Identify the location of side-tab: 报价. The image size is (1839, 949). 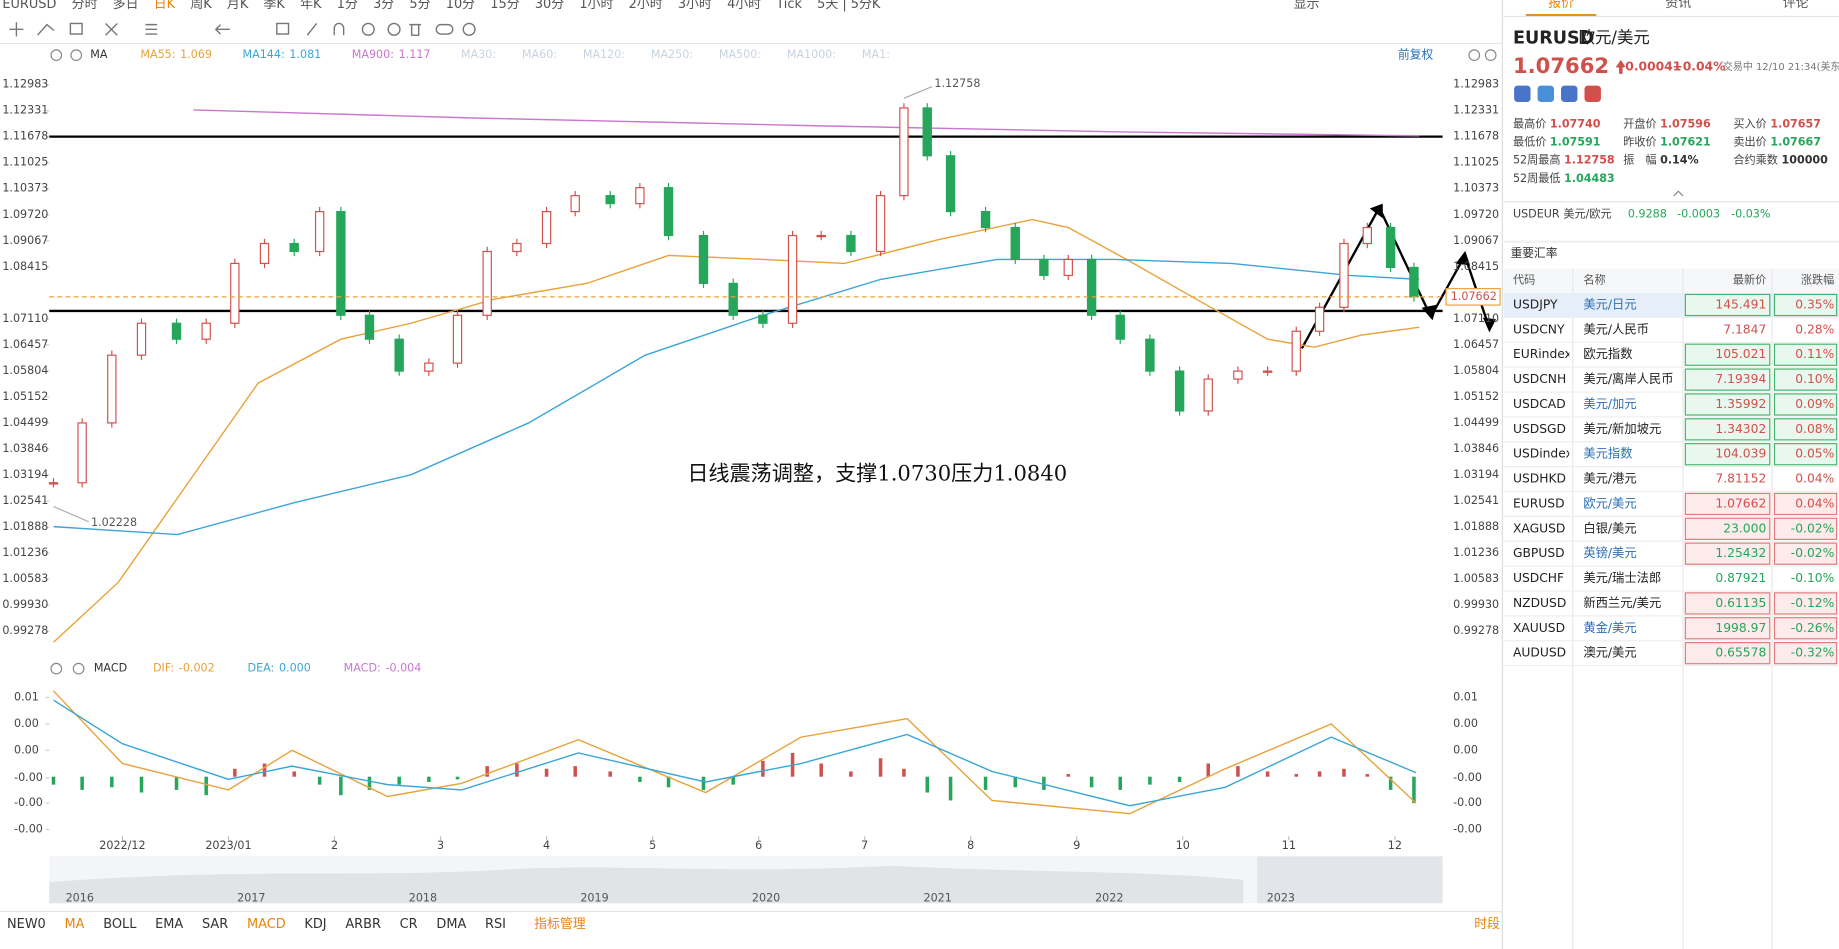
(1561, 5).